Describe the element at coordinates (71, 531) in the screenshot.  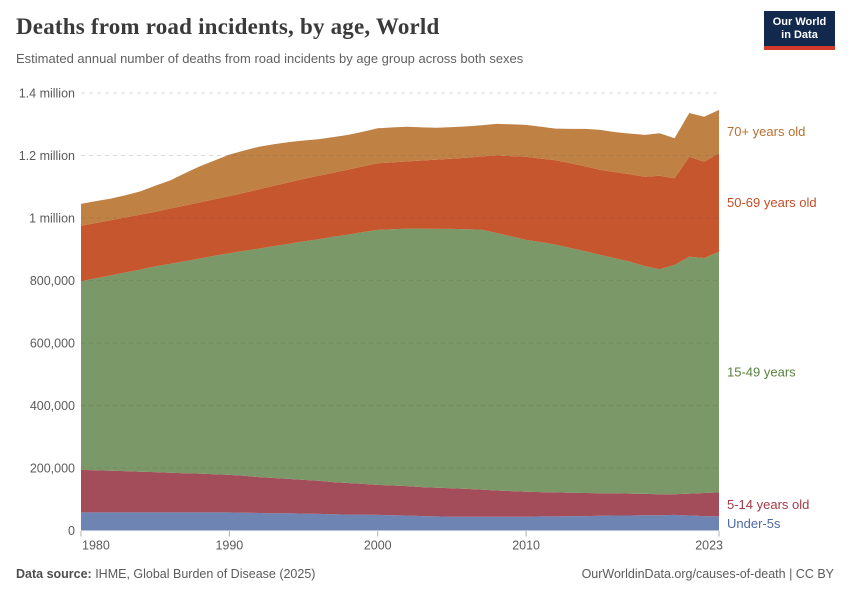
I see `y-axis-tick-label: 0` at that location.